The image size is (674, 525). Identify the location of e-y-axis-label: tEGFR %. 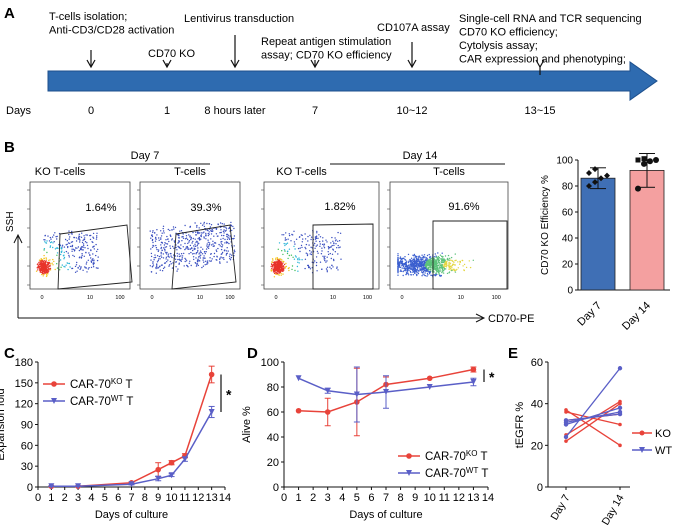
(520, 425).